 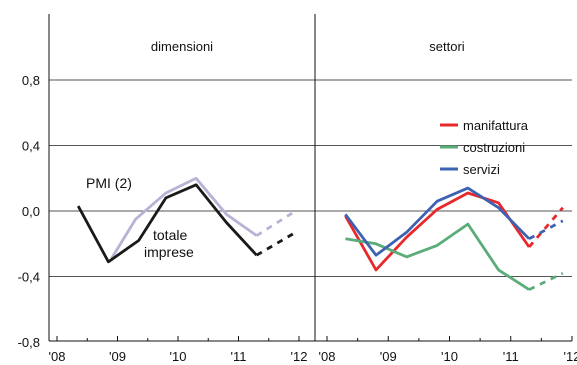 What do you see at coordinates (274, 244) in the screenshot?
I see `series-forecast-totale` at bounding box center [274, 244].